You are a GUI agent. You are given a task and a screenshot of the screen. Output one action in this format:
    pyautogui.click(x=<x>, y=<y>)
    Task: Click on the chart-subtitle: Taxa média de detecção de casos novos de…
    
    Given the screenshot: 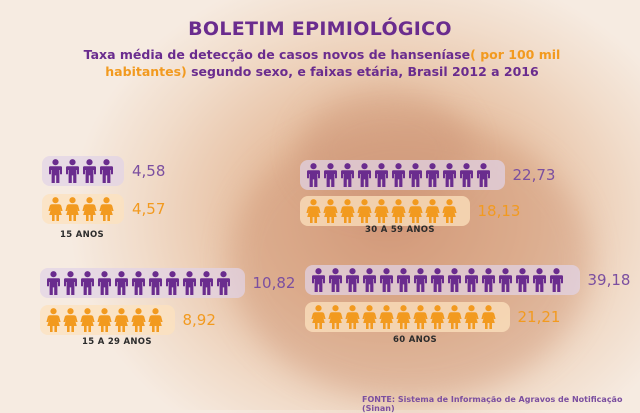 What is the action you would take?
    pyautogui.click(x=322, y=63)
    